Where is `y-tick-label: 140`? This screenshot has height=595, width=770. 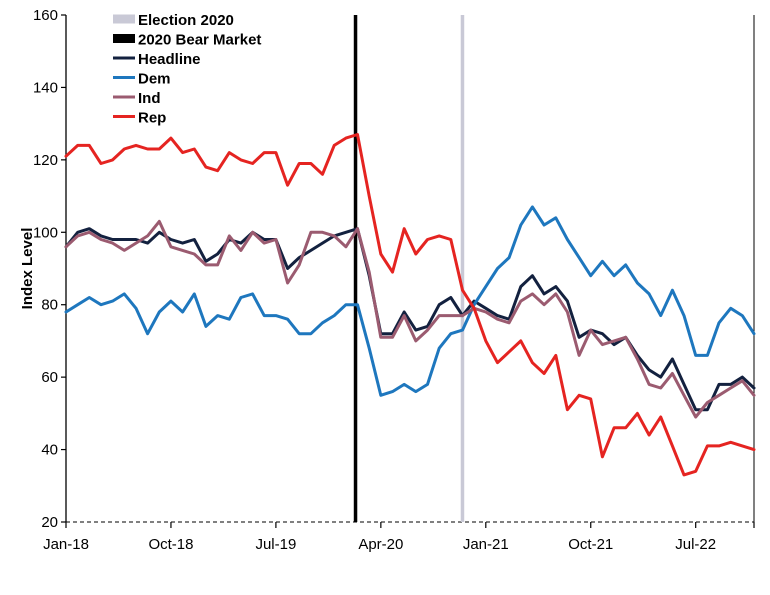 y-tick-label: 140 is located at coordinates (45, 87).